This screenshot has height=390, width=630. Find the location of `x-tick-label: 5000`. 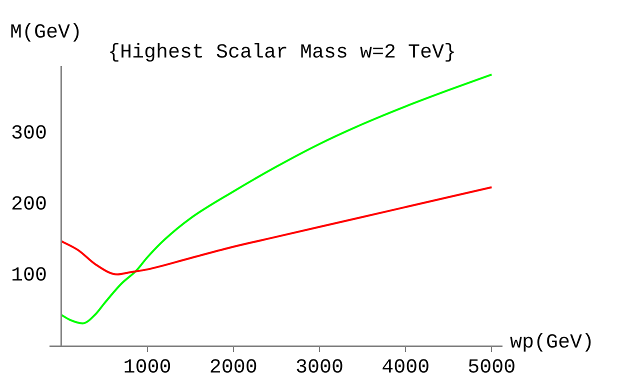

x-tick-label: 5000 is located at coordinates (492, 368).